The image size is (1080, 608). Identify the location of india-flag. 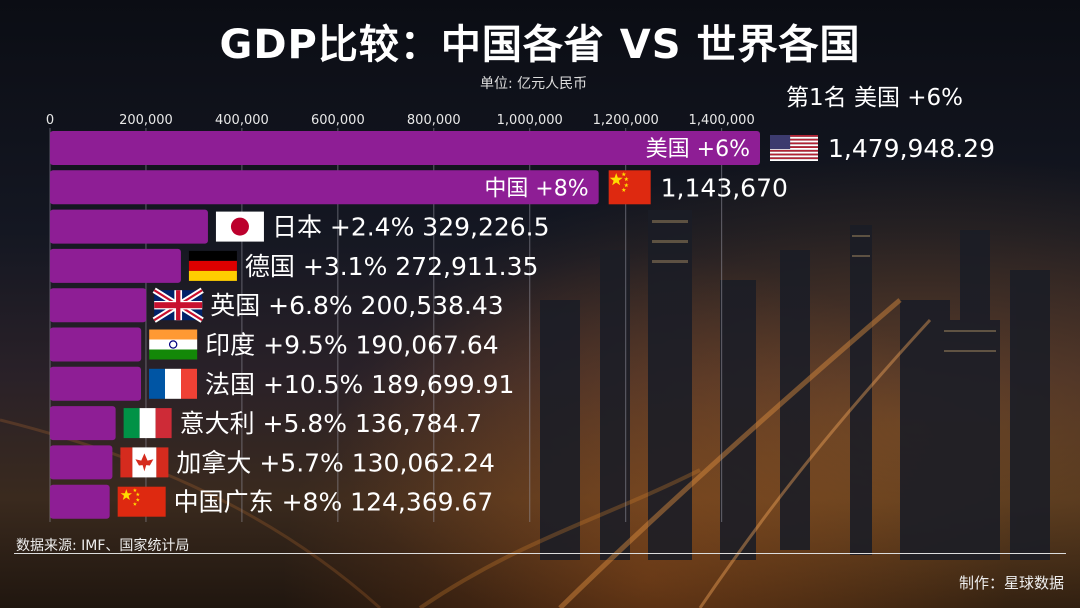
(173, 344).